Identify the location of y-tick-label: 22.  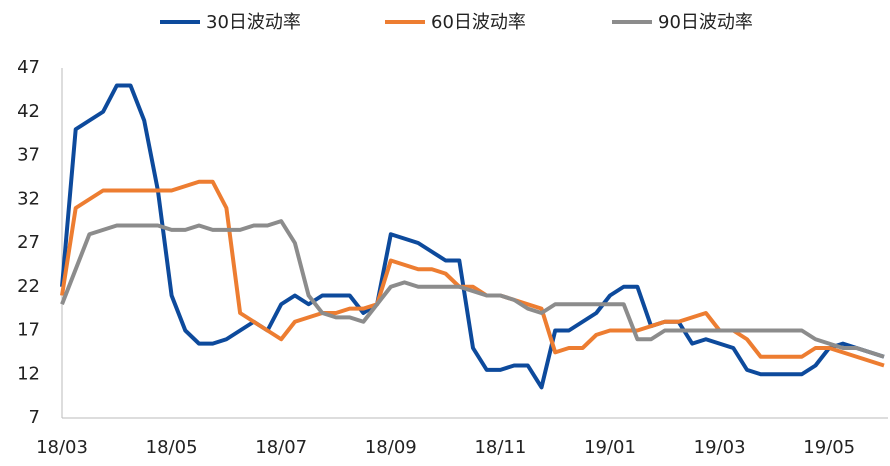
(28, 286).